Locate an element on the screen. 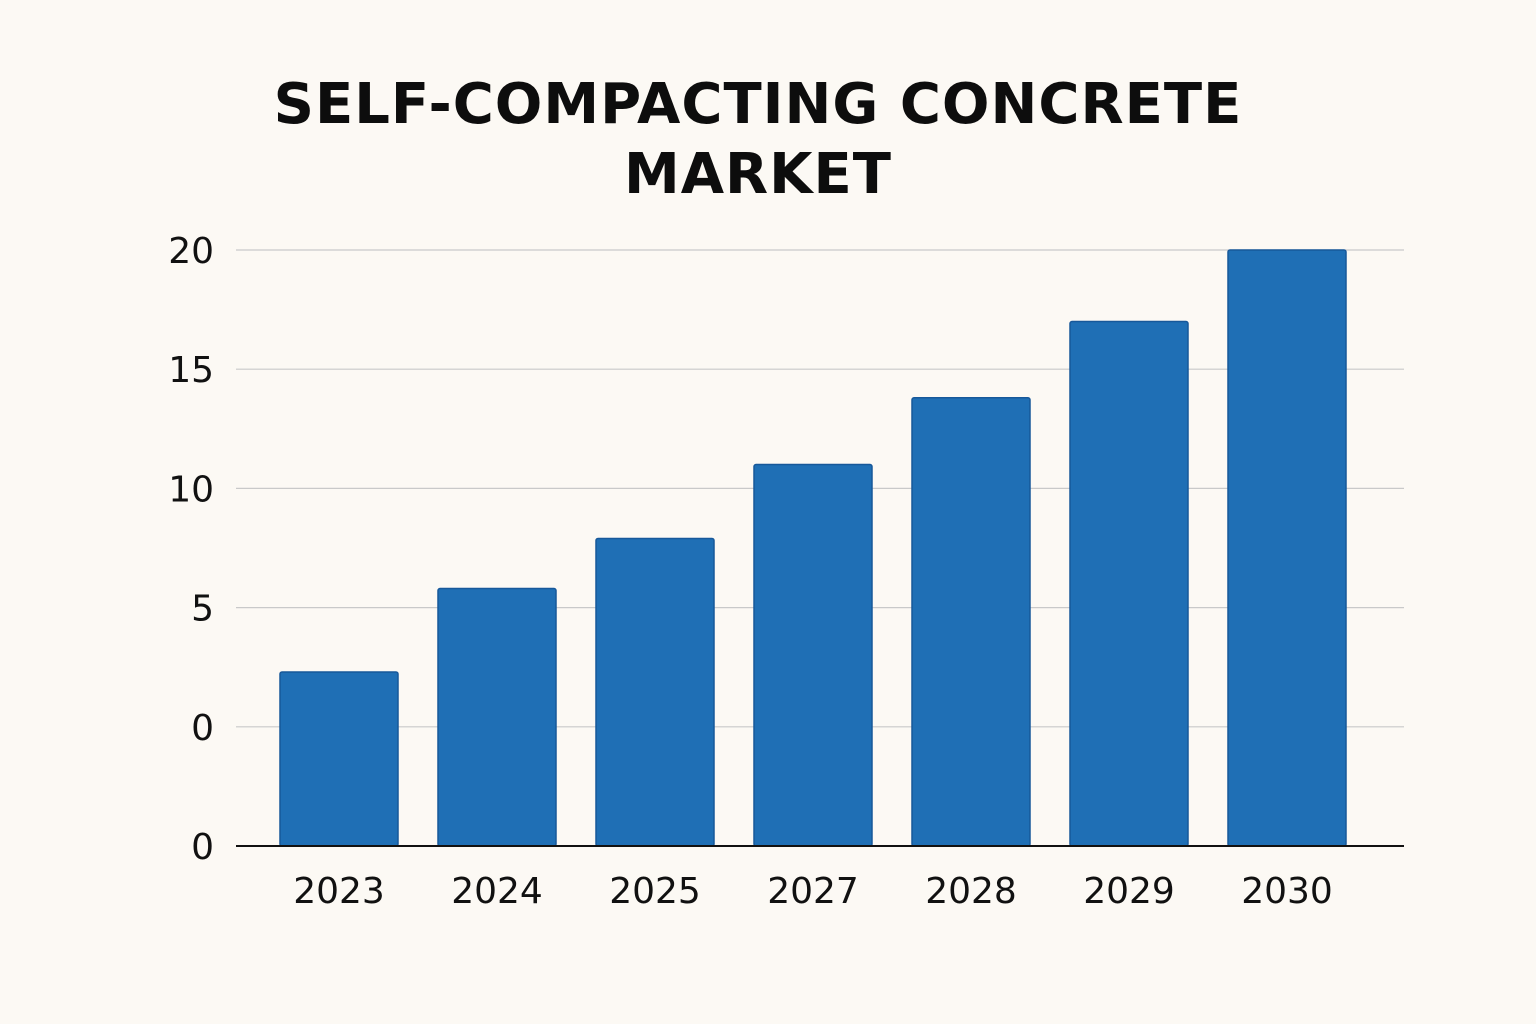 The width and height of the screenshot is (1536, 1024). x-tick-label-2030: 2030 is located at coordinates (1287, 891).